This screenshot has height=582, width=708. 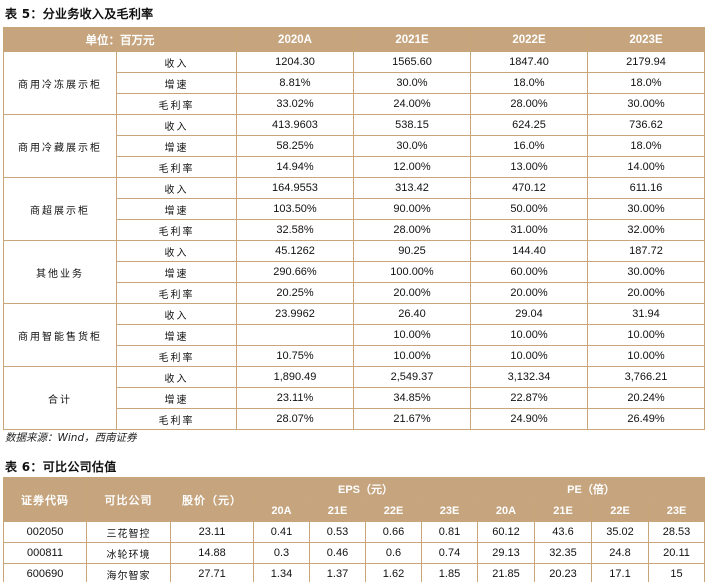 What do you see at coordinates (128, 532) in the screenshot?
I see `company-name: 三花智控` at bounding box center [128, 532].